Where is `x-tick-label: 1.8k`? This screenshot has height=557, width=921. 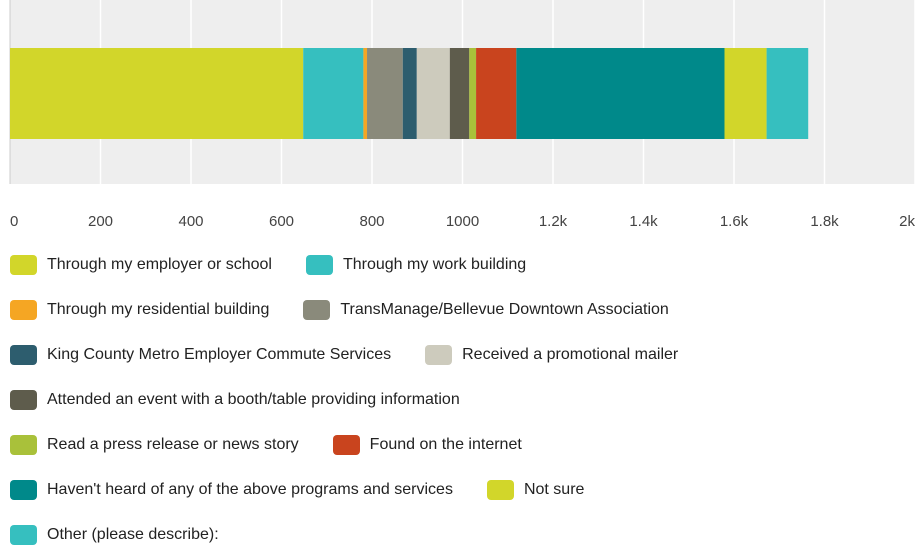
x-tick-label: 1.8k is located at coordinates (824, 221).